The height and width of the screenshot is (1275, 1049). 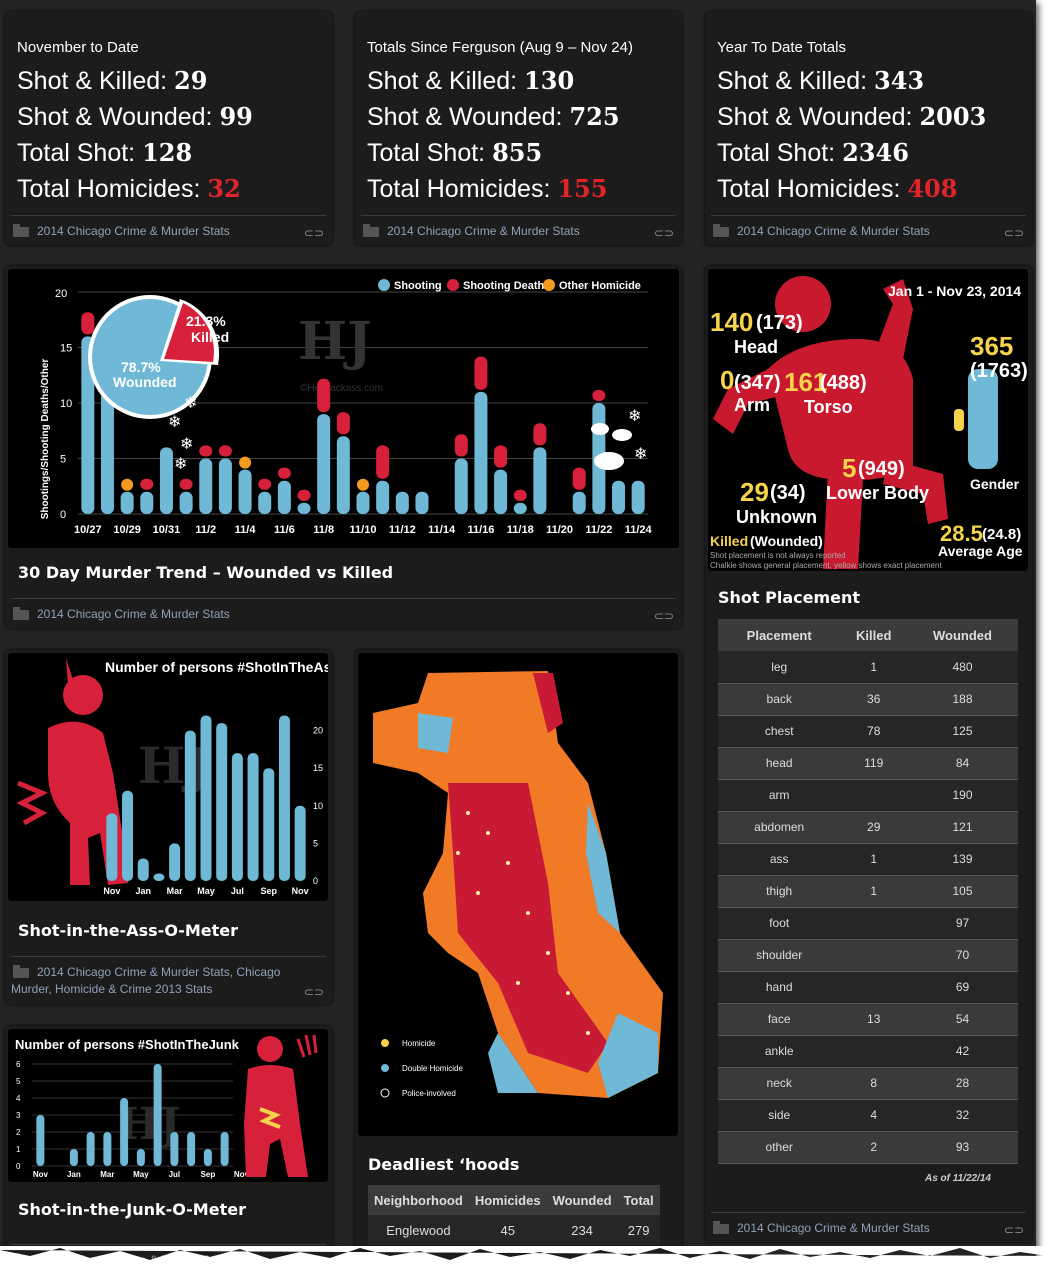 What do you see at coordinates (363, 530) in the screenshot?
I see `x-tick: 11/10` at bounding box center [363, 530].